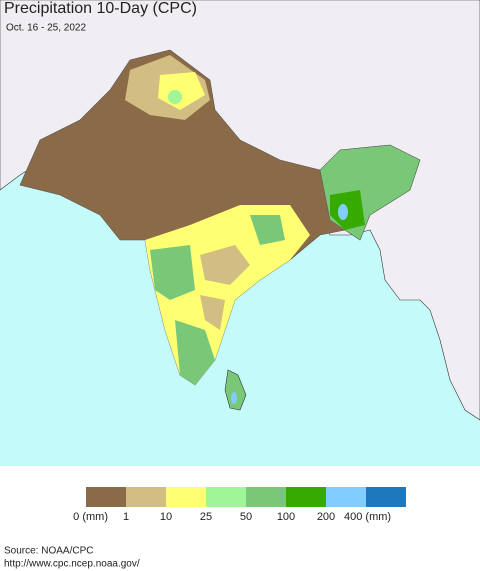  I want to click on legend: 0 (mm) 1 10 25 50 100 200 400 (mm), so click(239, 505).